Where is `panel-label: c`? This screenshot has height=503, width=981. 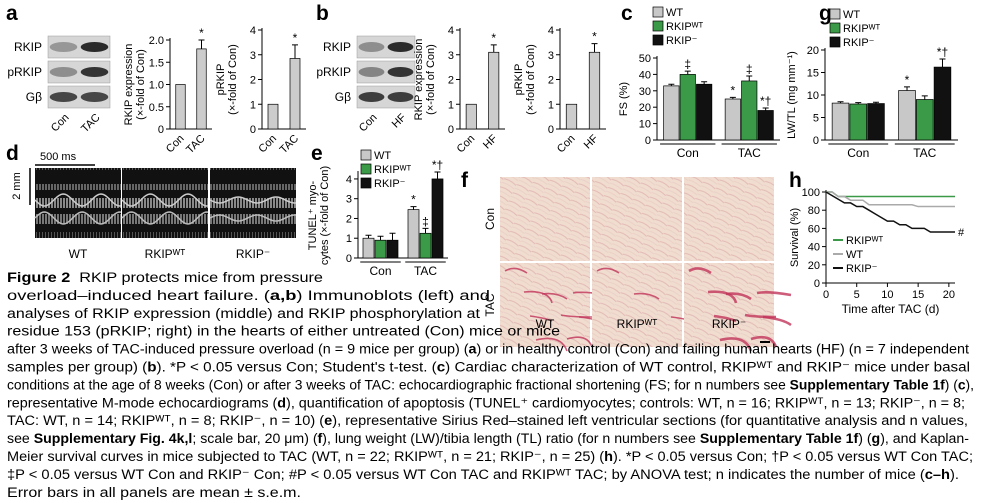 panel-label: c is located at coordinates (627, 13).